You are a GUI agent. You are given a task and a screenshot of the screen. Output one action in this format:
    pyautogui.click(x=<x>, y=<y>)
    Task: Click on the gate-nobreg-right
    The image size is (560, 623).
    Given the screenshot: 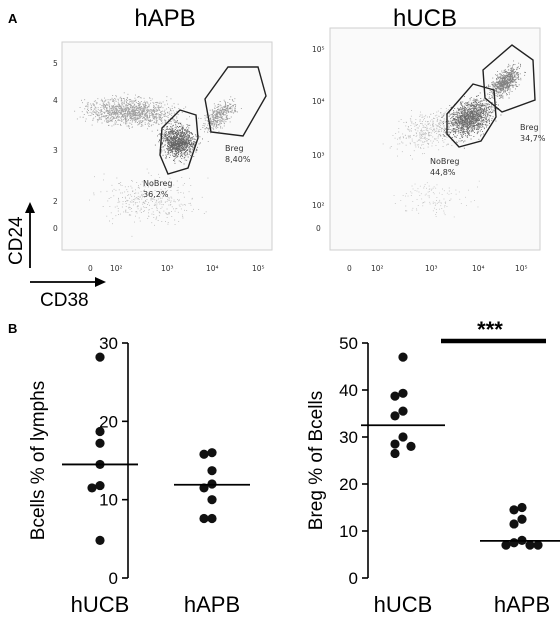 What is the action you would take?
    pyautogui.click(x=471, y=115)
    